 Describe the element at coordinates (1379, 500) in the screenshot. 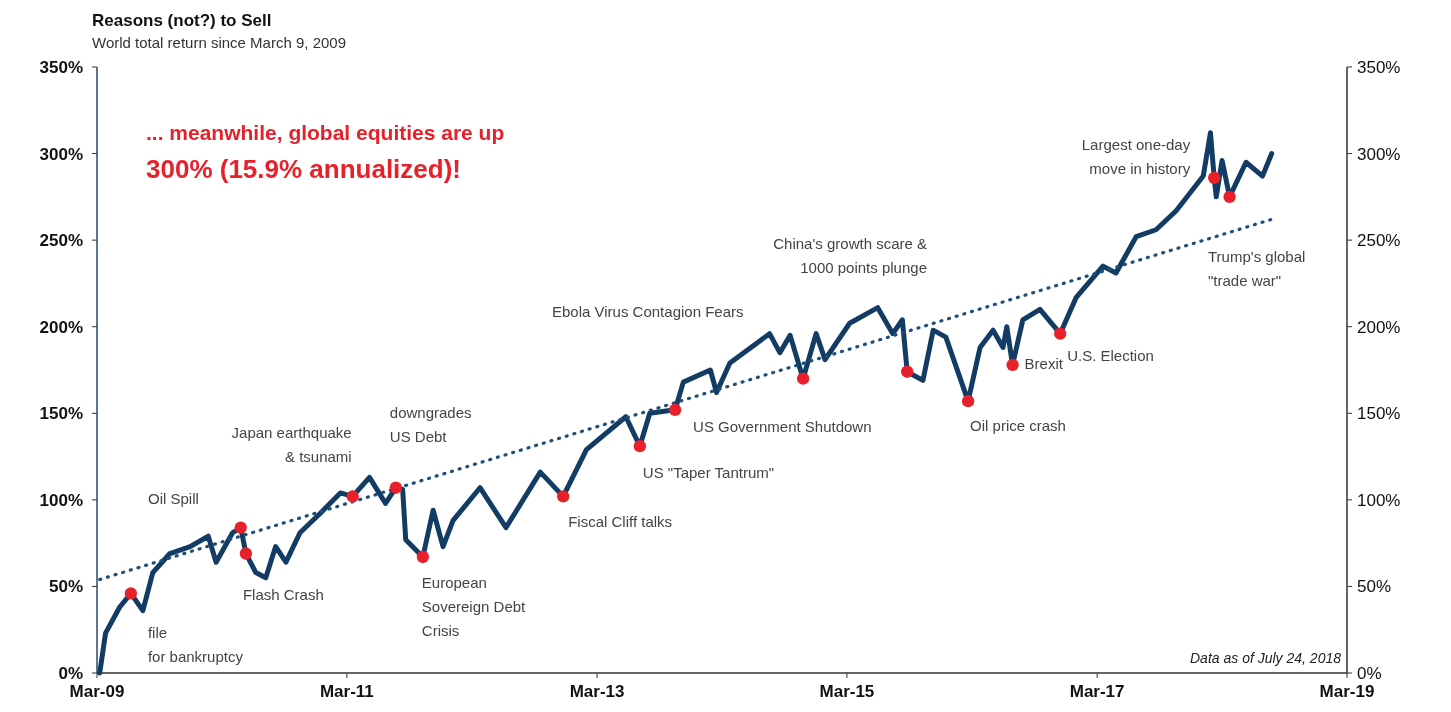

I see `y2-tick-label: 100%` at that location.